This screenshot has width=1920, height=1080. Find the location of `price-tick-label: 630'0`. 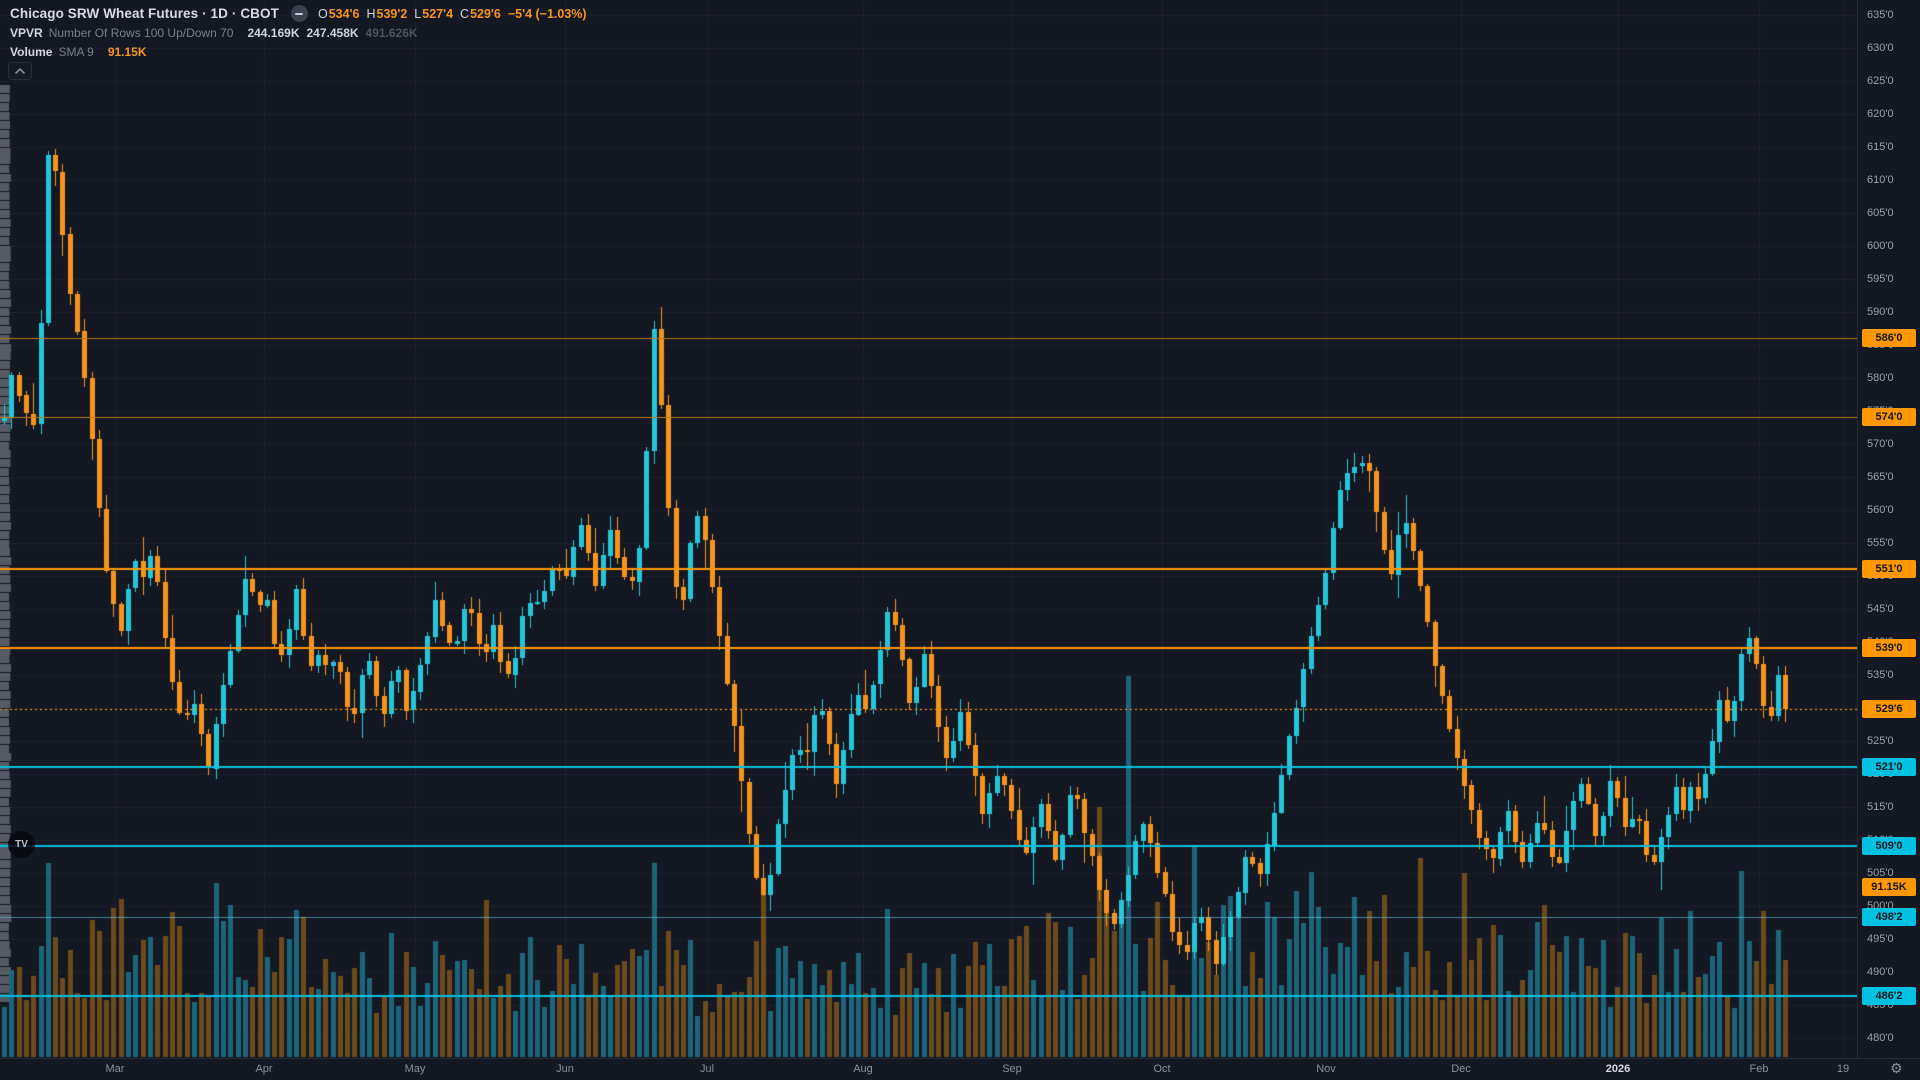

price-tick-label: 630'0 is located at coordinates (1880, 47).